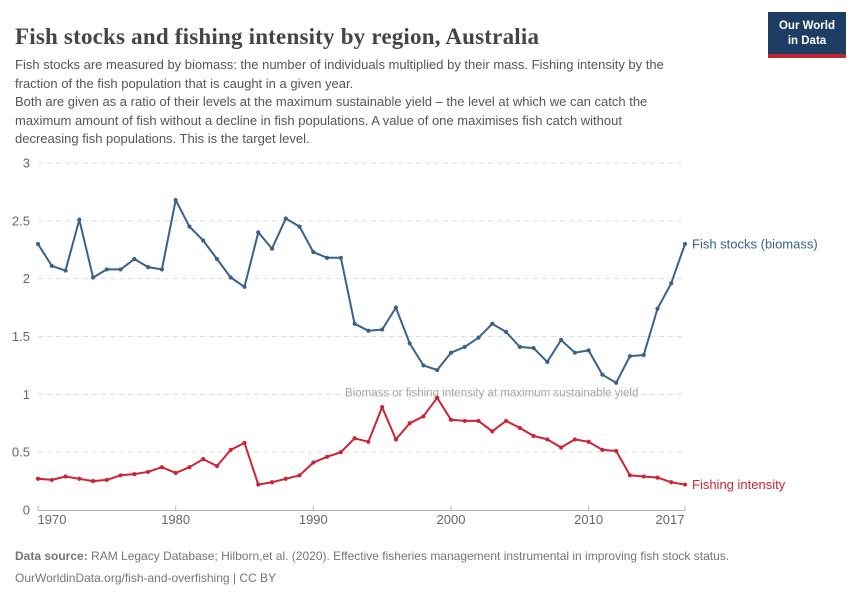 This screenshot has width=850, height=600. What do you see at coordinates (361, 441) in the screenshot?
I see `fishing-intensity-line` at bounding box center [361, 441].